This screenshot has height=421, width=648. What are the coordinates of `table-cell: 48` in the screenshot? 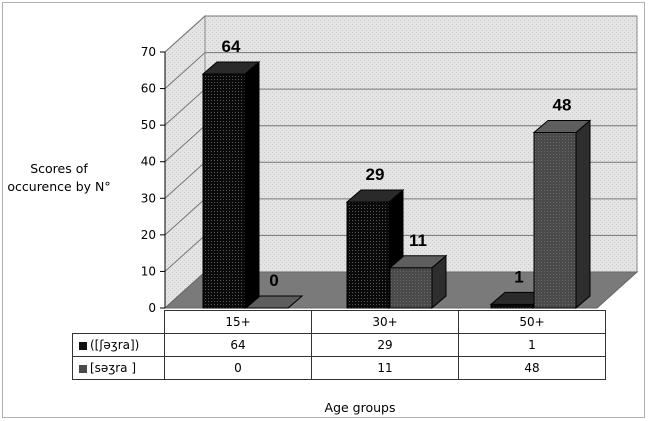 It's located at (532, 368).